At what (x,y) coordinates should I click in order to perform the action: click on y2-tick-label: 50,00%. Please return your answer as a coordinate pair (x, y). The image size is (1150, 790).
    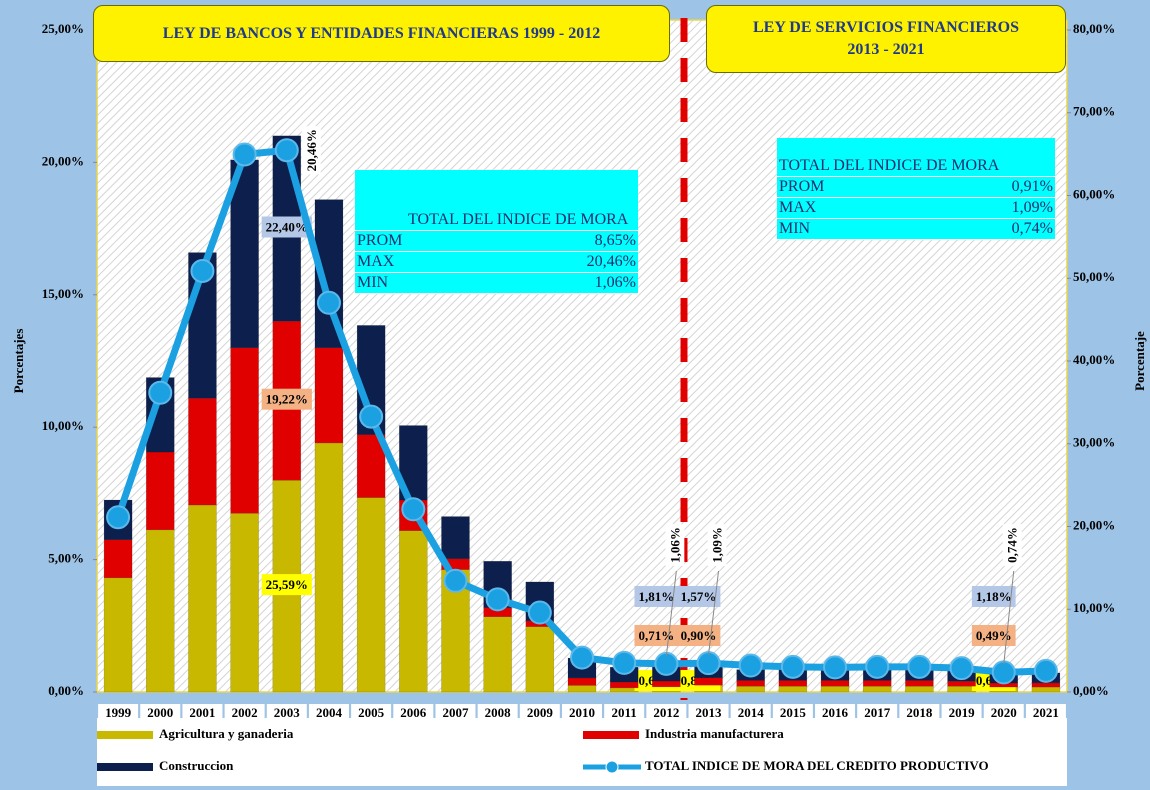
    Looking at the image, I should click on (1094, 276).